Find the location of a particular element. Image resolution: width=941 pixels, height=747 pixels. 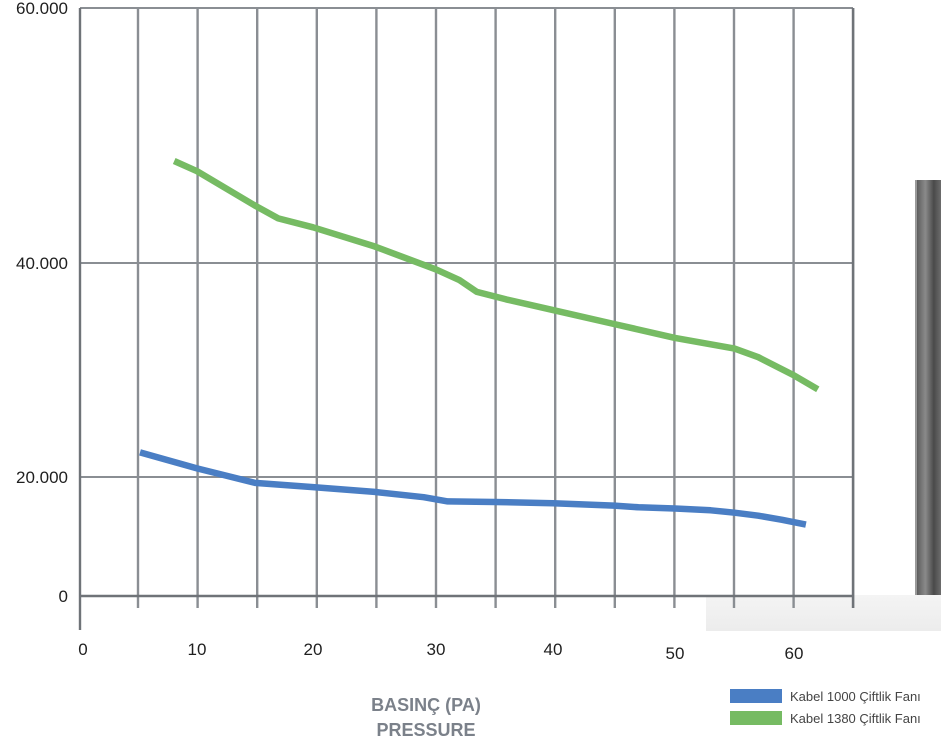

y-tick-label: 0 is located at coordinates (63, 596).